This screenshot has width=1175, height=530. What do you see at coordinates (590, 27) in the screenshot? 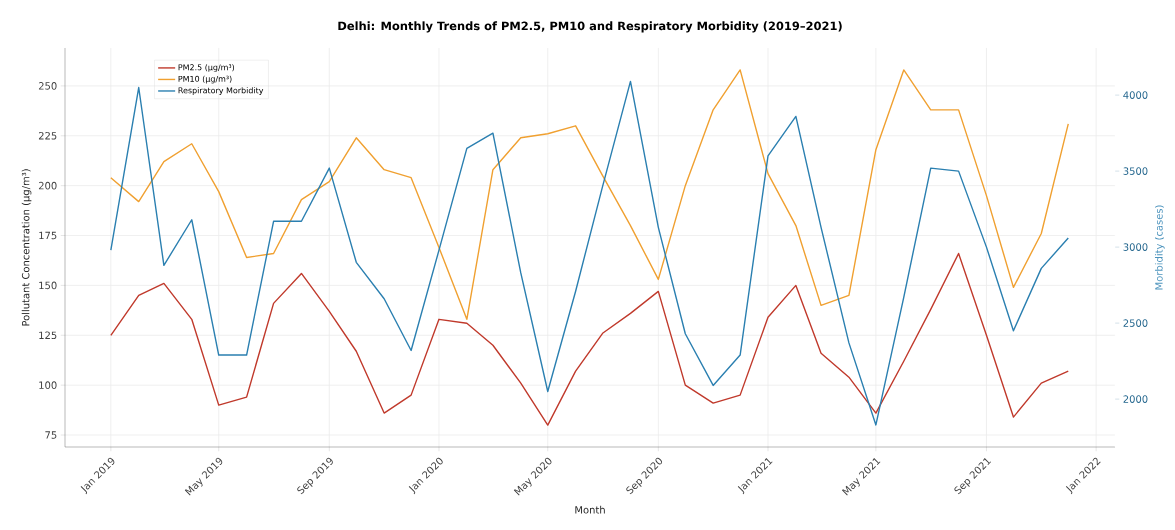
I see `chart-title: Delhi: Monthly Trends of PM2.5, PM10 and Respiratory Morbidity (2019–2021)` at bounding box center [590, 27].